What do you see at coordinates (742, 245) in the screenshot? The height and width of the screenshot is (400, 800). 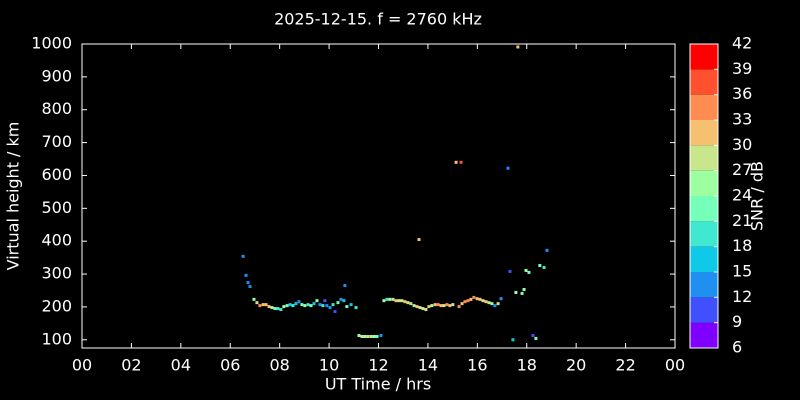 I see `colorbar-tick-label: 18` at bounding box center [742, 245].